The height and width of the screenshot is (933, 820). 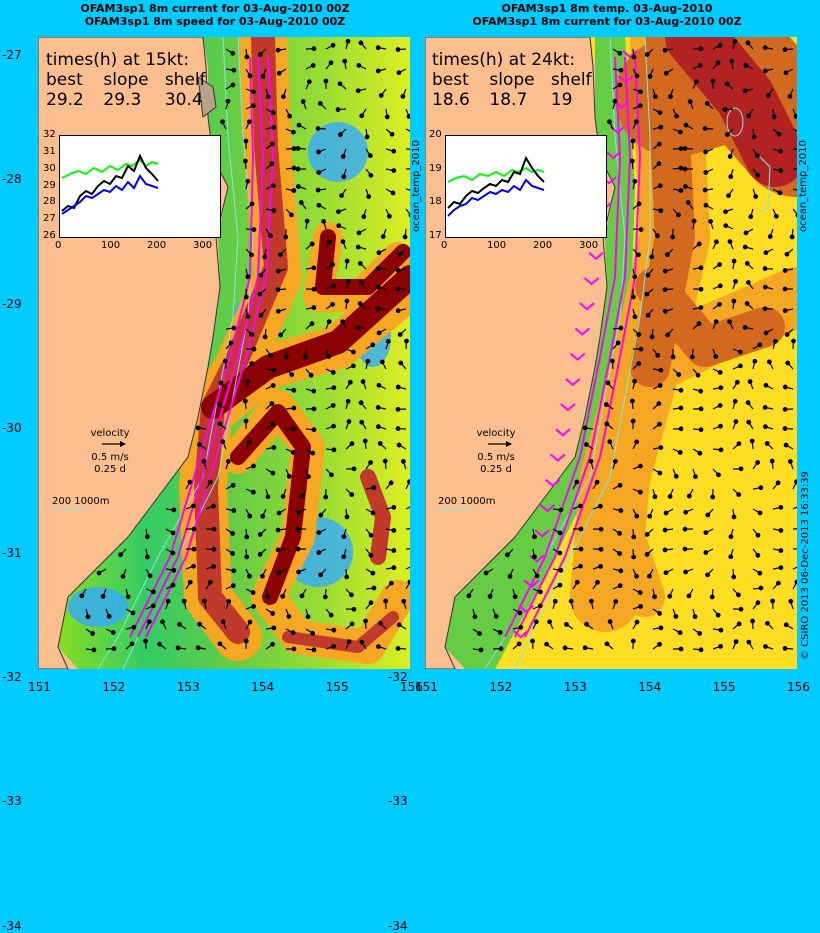 I want to click on right-times-header: times(h) at 24kt:, so click(x=512, y=60).